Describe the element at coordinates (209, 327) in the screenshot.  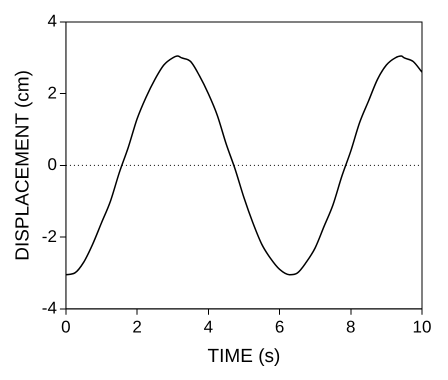
I see `x-tick-label: 4` at that location.